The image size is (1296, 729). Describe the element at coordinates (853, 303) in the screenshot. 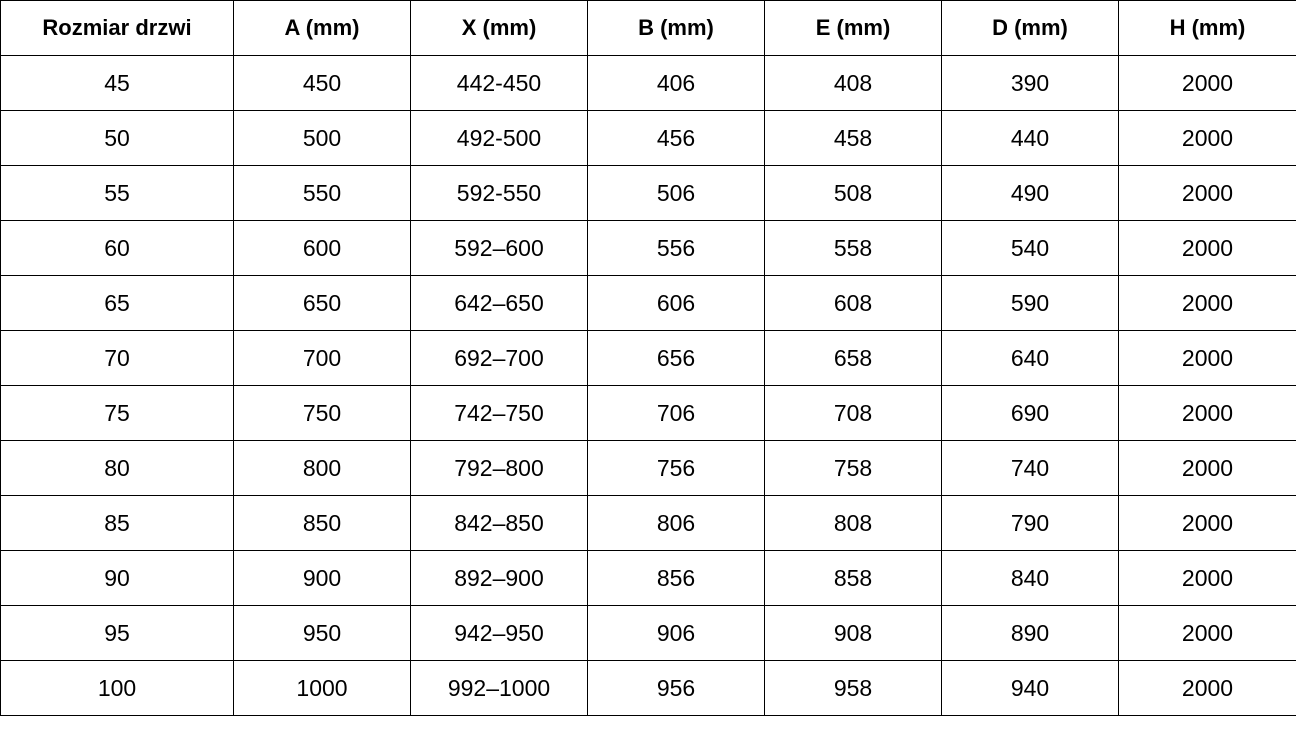

I see `table-cell: 608` at that location.